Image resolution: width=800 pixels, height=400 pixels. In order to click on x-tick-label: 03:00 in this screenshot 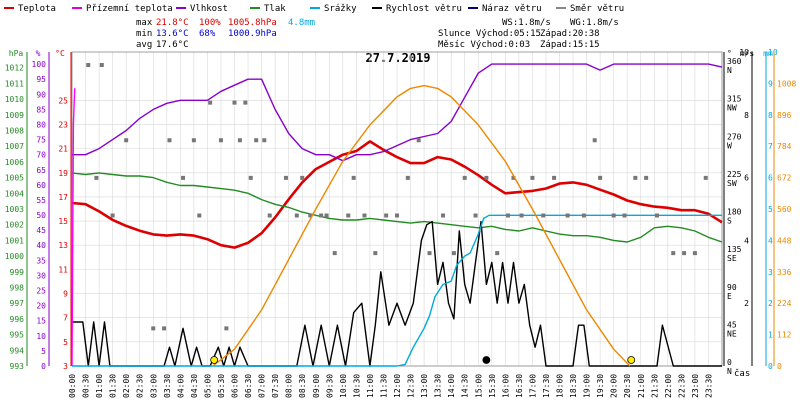, I will do `click(153, 386)`.